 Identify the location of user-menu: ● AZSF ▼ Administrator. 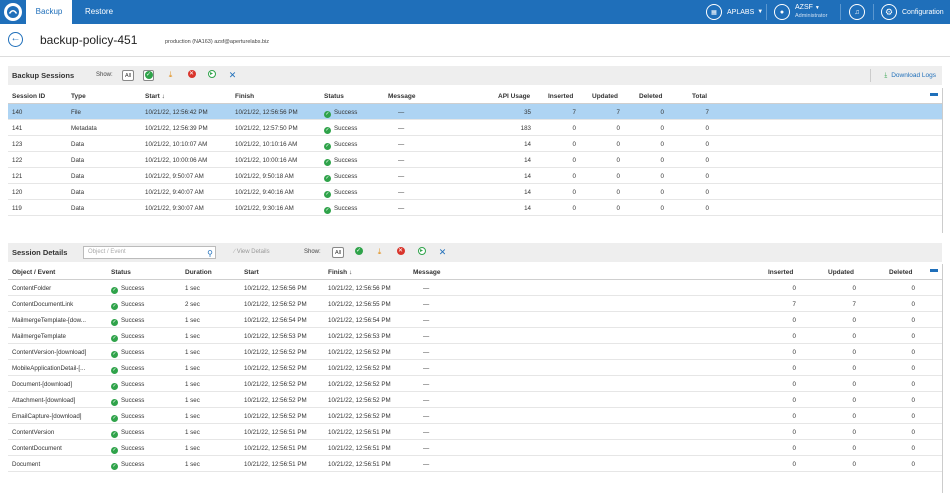
(800, 12).